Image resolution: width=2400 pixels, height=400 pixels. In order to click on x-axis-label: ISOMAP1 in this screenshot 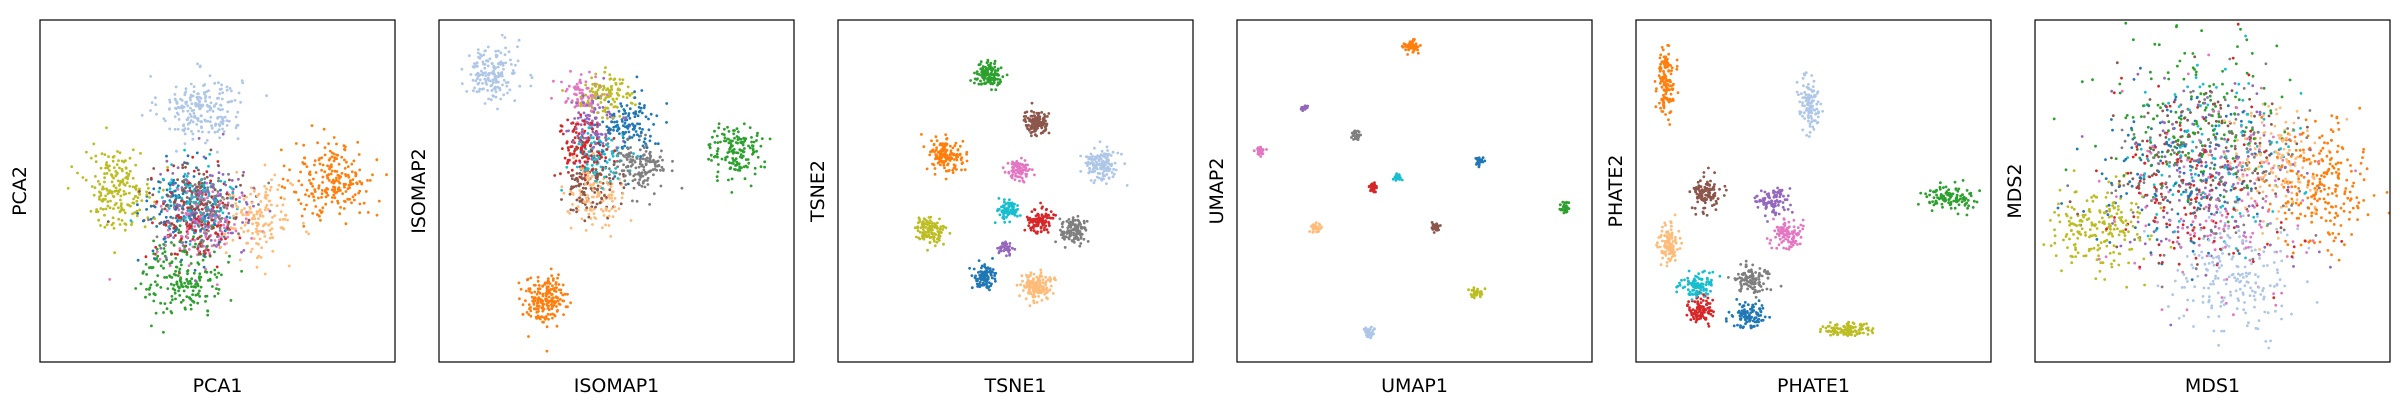, I will do `click(617, 386)`.